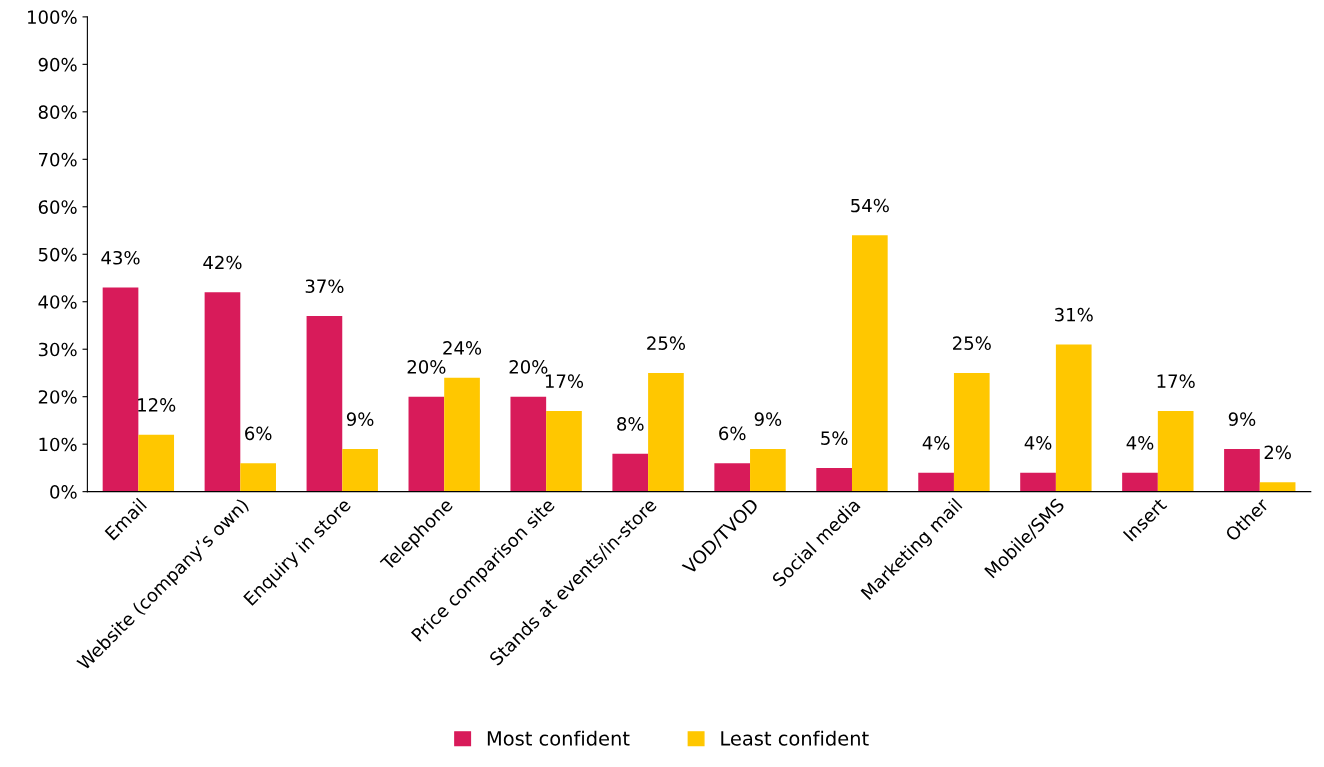 The height and width of the screenshot is (767, 1324). I want to click on legend-label: Least confident, so click(795, 738).